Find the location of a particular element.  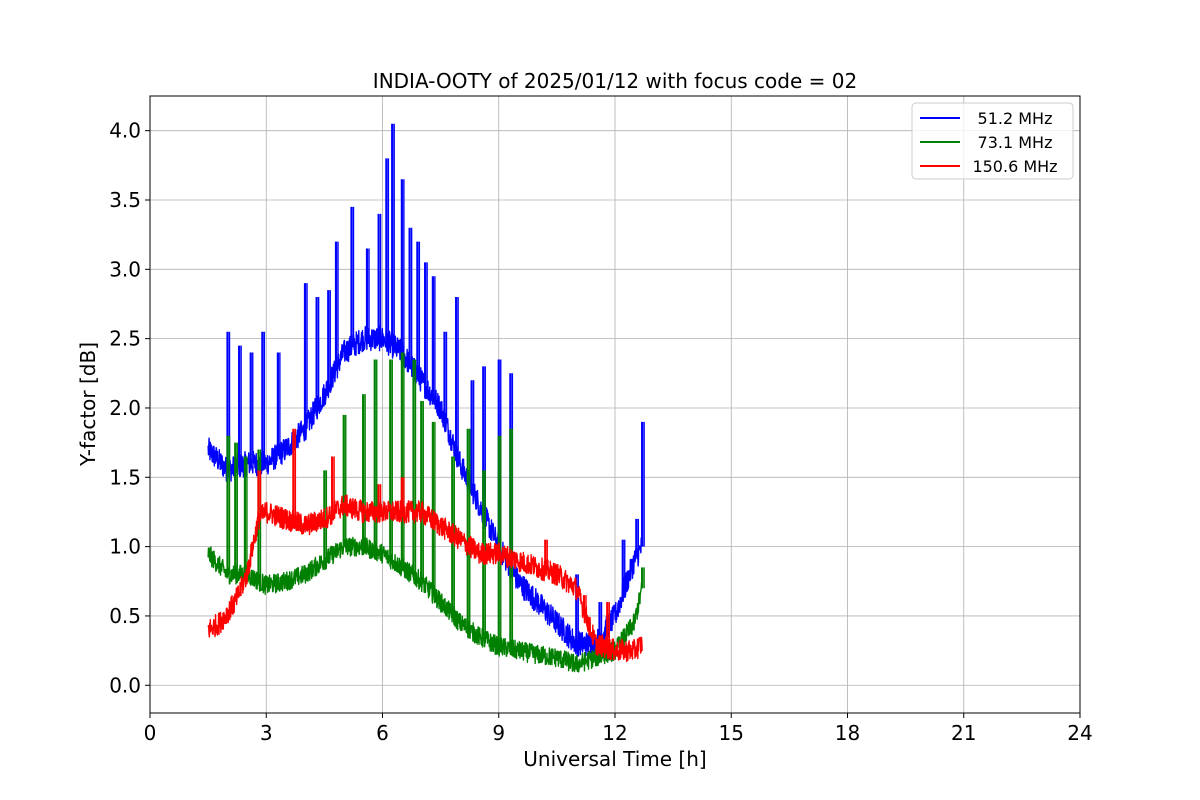

x-tick-label: 9 is located at coordinates (498, 733).